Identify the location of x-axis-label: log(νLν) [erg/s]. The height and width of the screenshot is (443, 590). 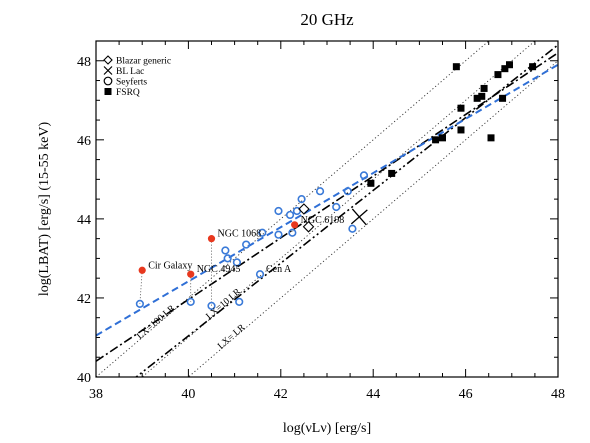
(327, 428).